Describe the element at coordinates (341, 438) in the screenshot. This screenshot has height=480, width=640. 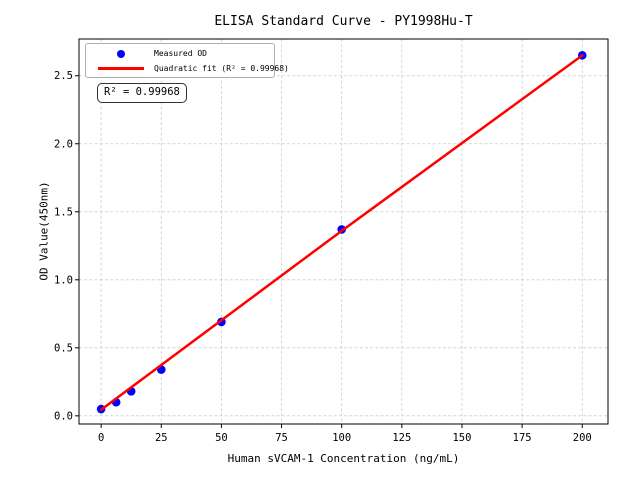
I see `x-tick-label: 100` at that location.